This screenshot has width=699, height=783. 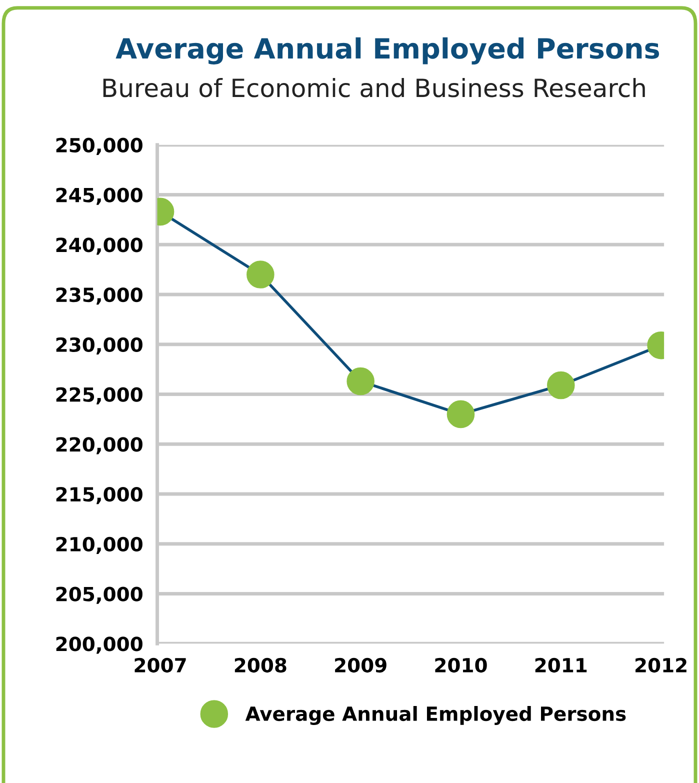 What do you see at coordinates (374, 88) in the screenshot?
I see `chart-subtitle: Bureau of Economic and Business Research` at bounding box center [374, 88].